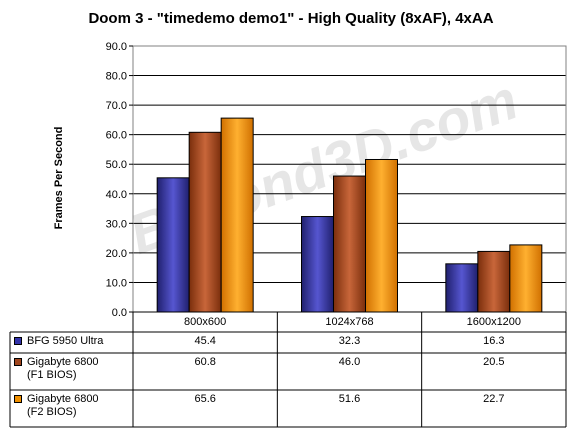 This screenshot has height=448, width=582. Describe the element at coordinates (205, 341) in the screenshot. I see `data-label: 45.4` at that location.